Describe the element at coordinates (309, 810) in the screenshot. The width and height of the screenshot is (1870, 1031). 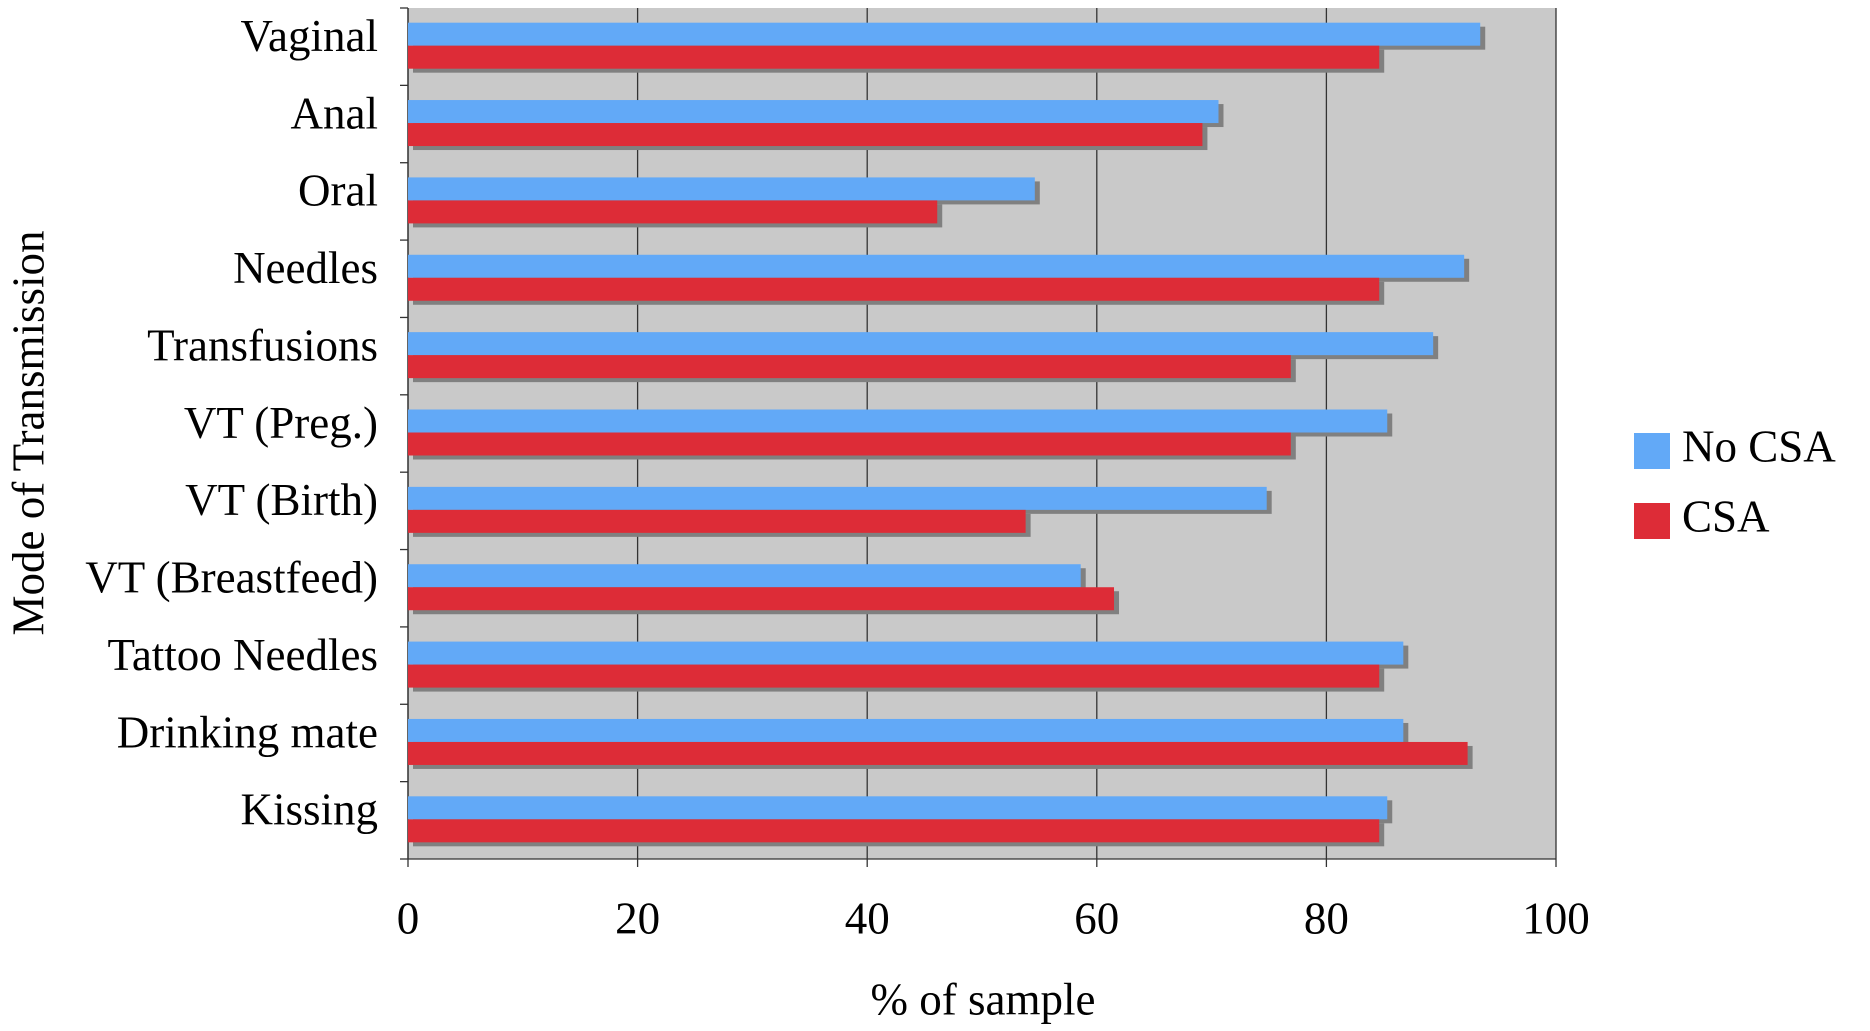
I see `y-tick-label: Kissing` at that location.